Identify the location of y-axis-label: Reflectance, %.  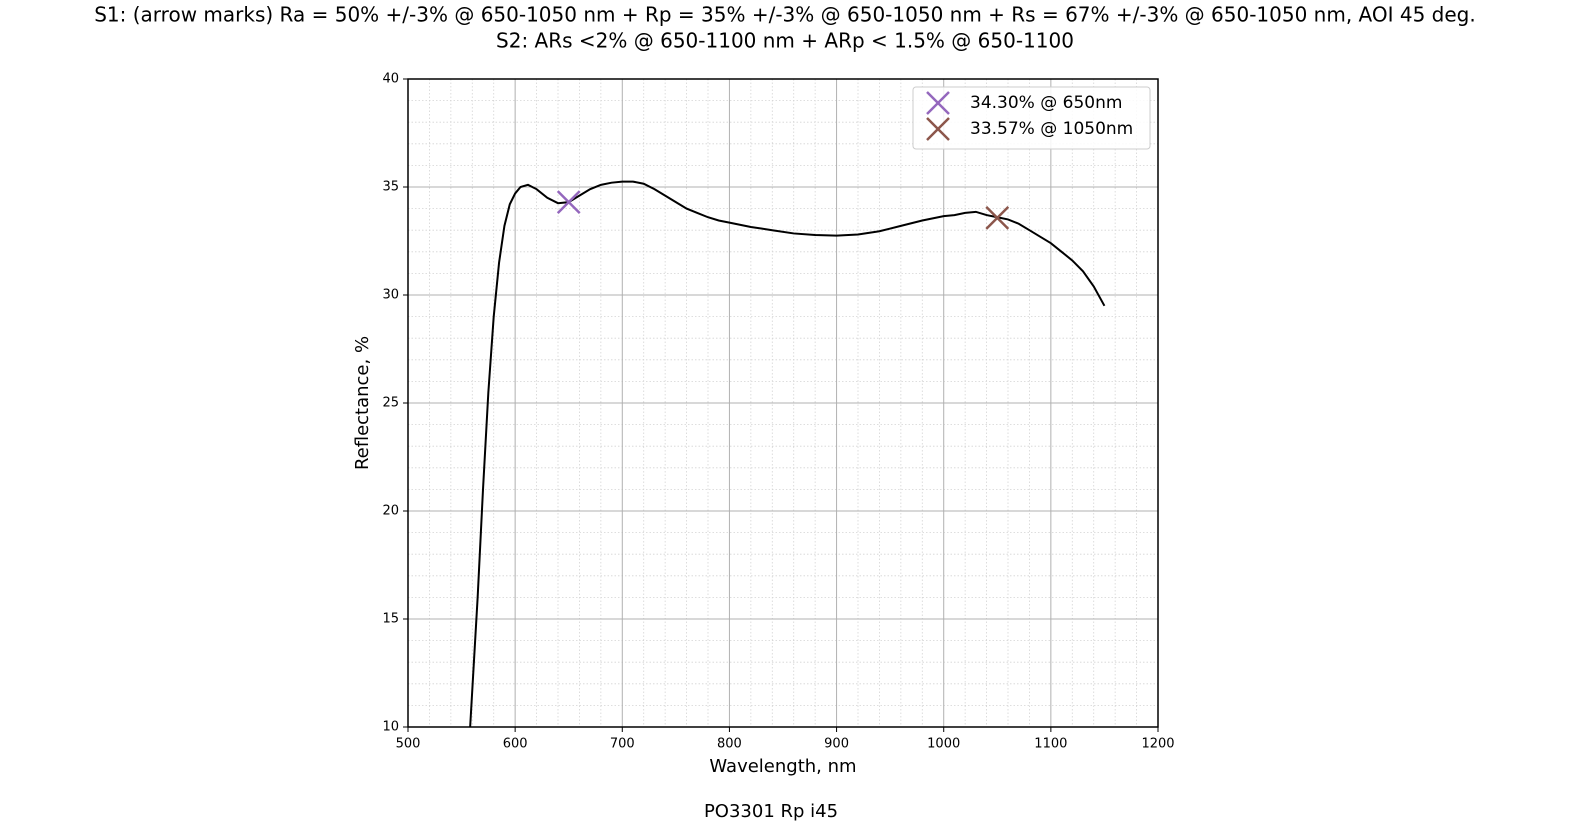
(362, 403).